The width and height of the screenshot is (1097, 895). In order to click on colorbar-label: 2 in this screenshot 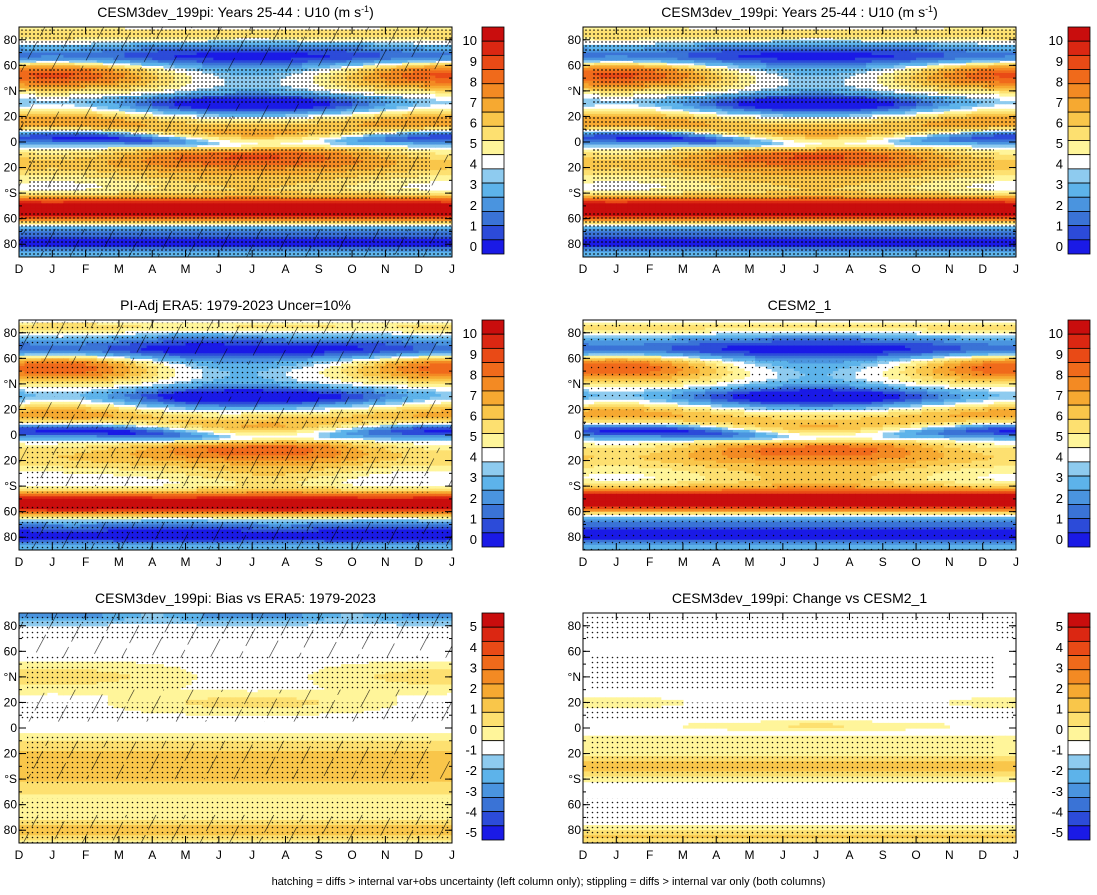, I will do `click(1059, 498)`.